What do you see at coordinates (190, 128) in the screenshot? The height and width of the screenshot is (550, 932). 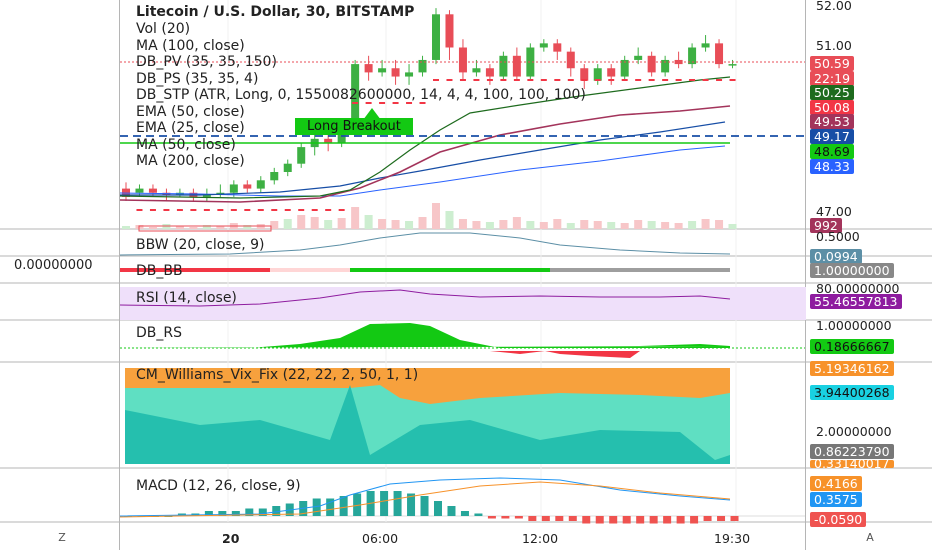 I see `indicator-legend-item: EMA (25, close)` at bounding box center [190, 128].